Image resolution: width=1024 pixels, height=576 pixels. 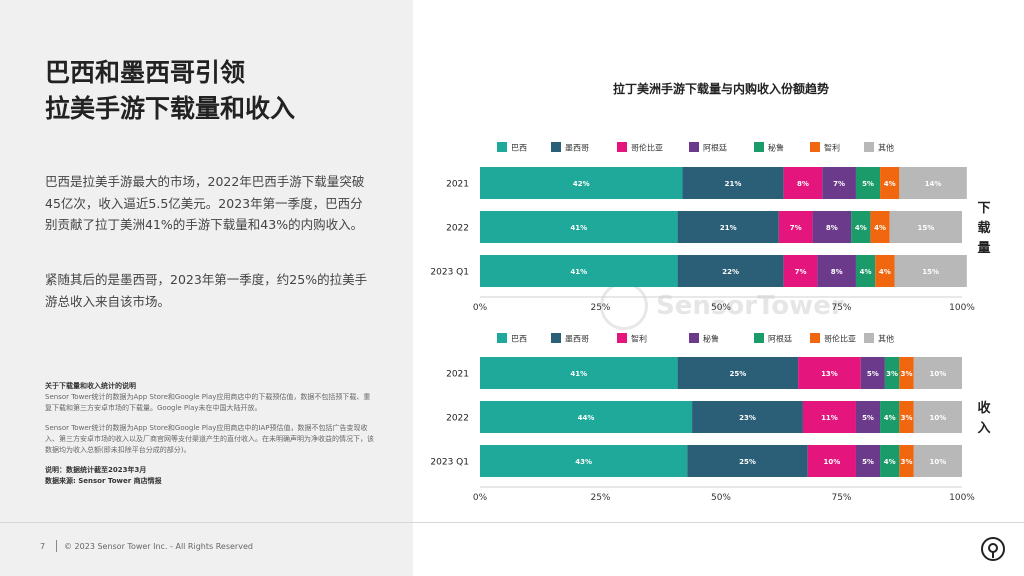 What do you see at coordinates (780, 339) in the screenshot?
I see `revenue-legend-label: 阿根廷` at bounding box center [780, 339].